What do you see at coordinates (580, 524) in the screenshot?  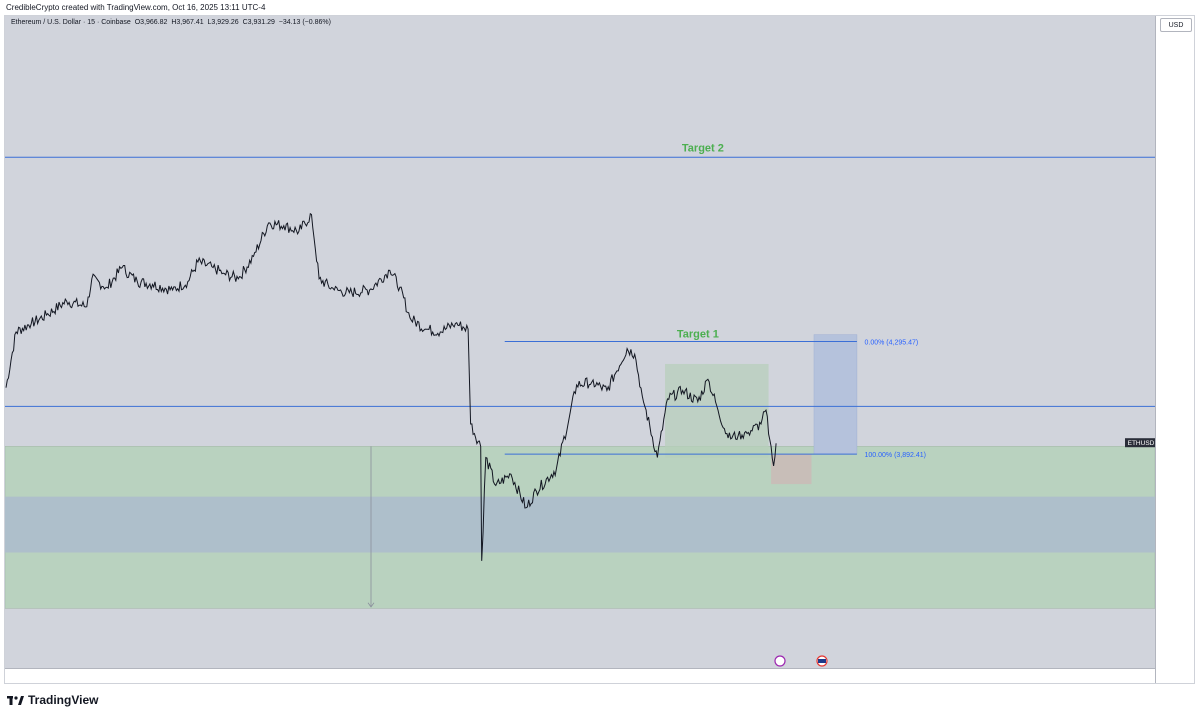 I see `inner-support-zone` at bounding box center [580, 524].